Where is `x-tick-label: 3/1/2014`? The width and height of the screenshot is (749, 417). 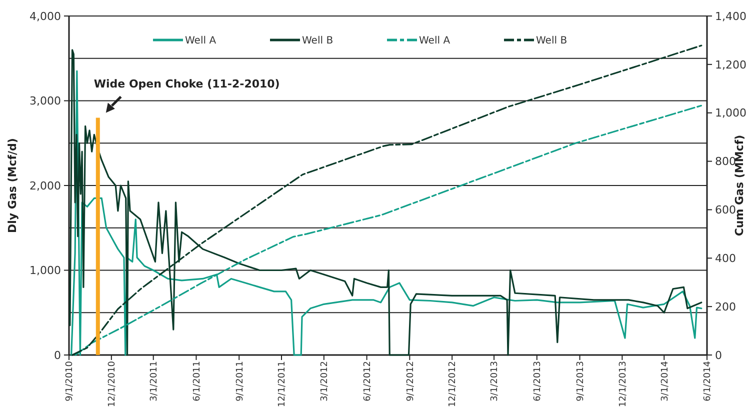 x-tick-label: 3/1/2014 is located at coordinates (665, 381).